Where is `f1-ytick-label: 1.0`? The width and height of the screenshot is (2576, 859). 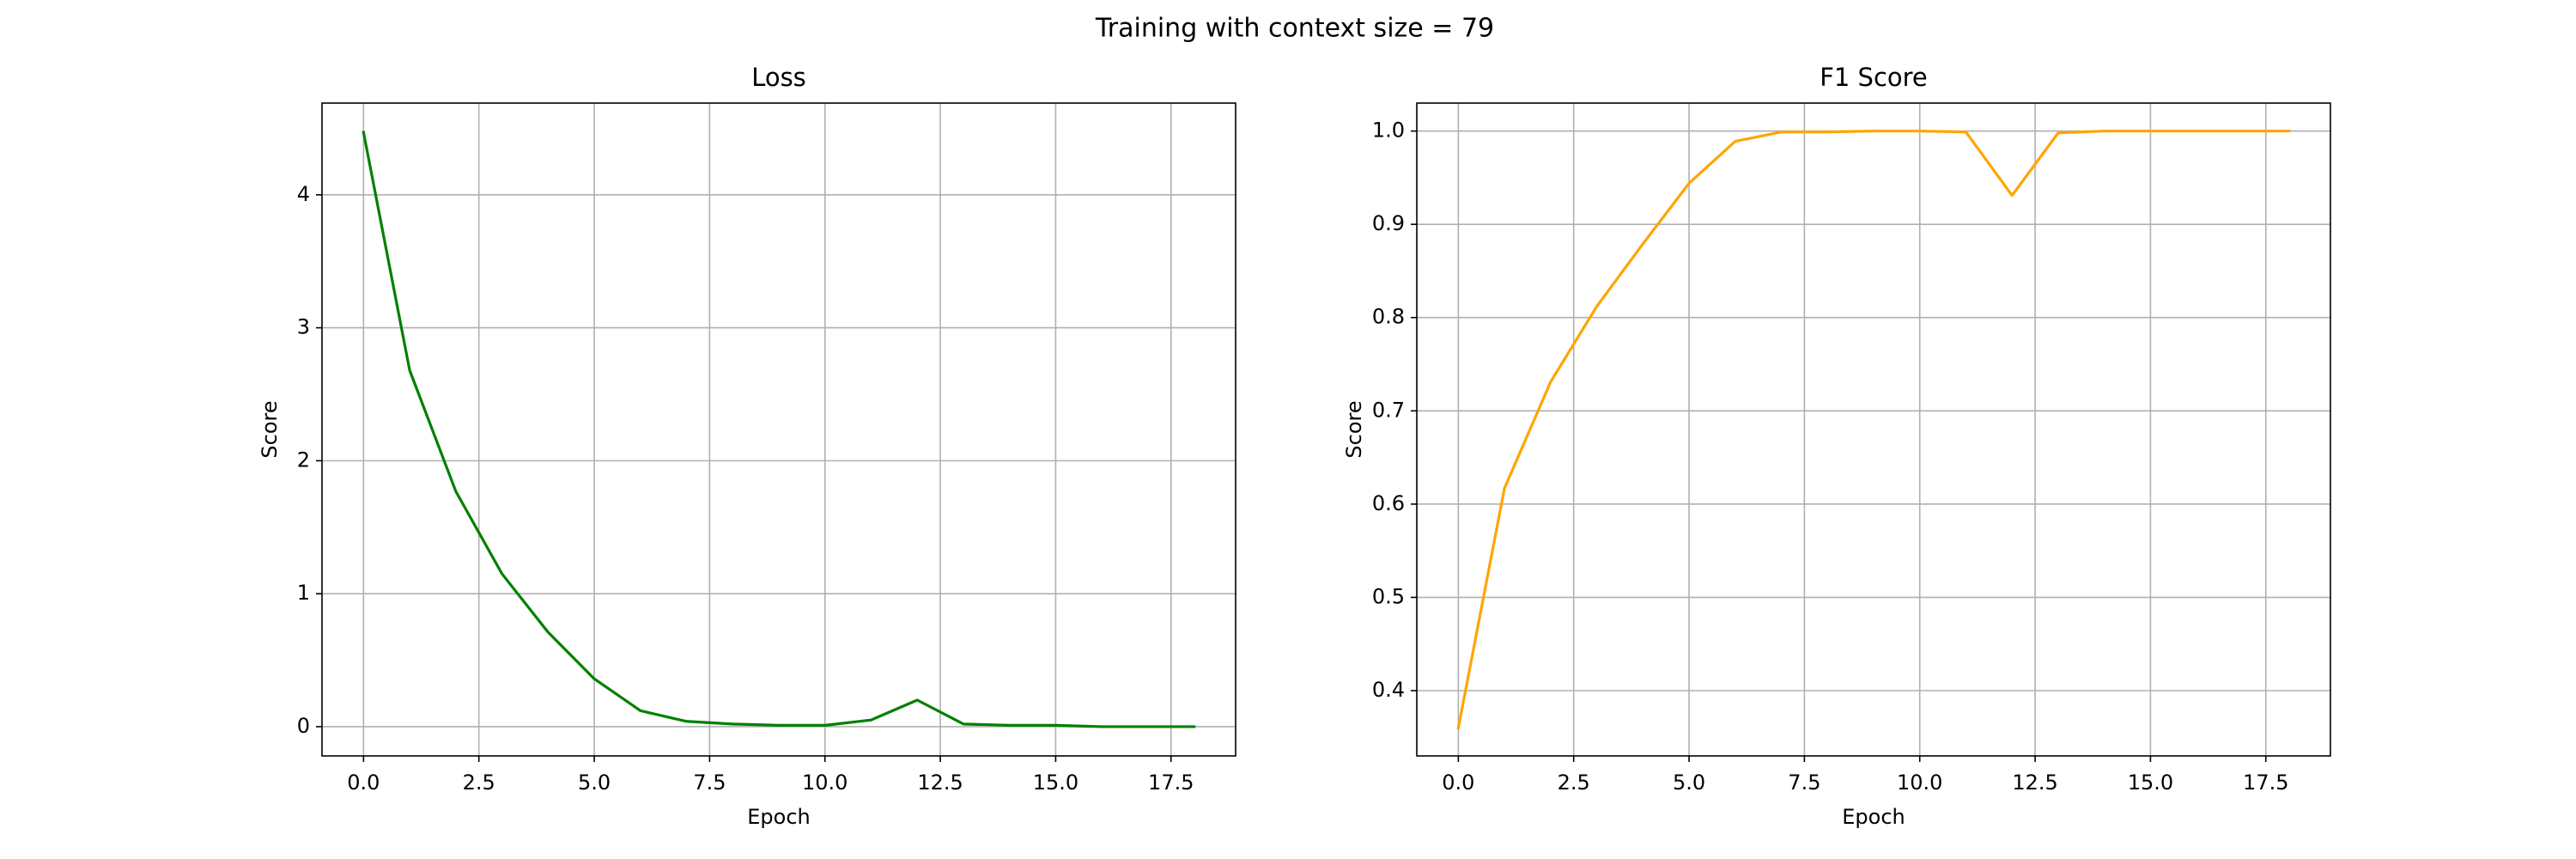
f1-ytick-label: 1.0 is located at coordinates (1389, 131).